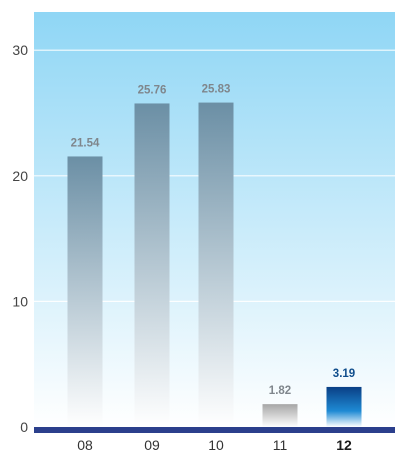 The width and height of the screenshot is (397, 451). What do you see at coordinates (152, 90) in the screenshot?
I see `data-label-09: 25.76` at bounding box center [152, 90].